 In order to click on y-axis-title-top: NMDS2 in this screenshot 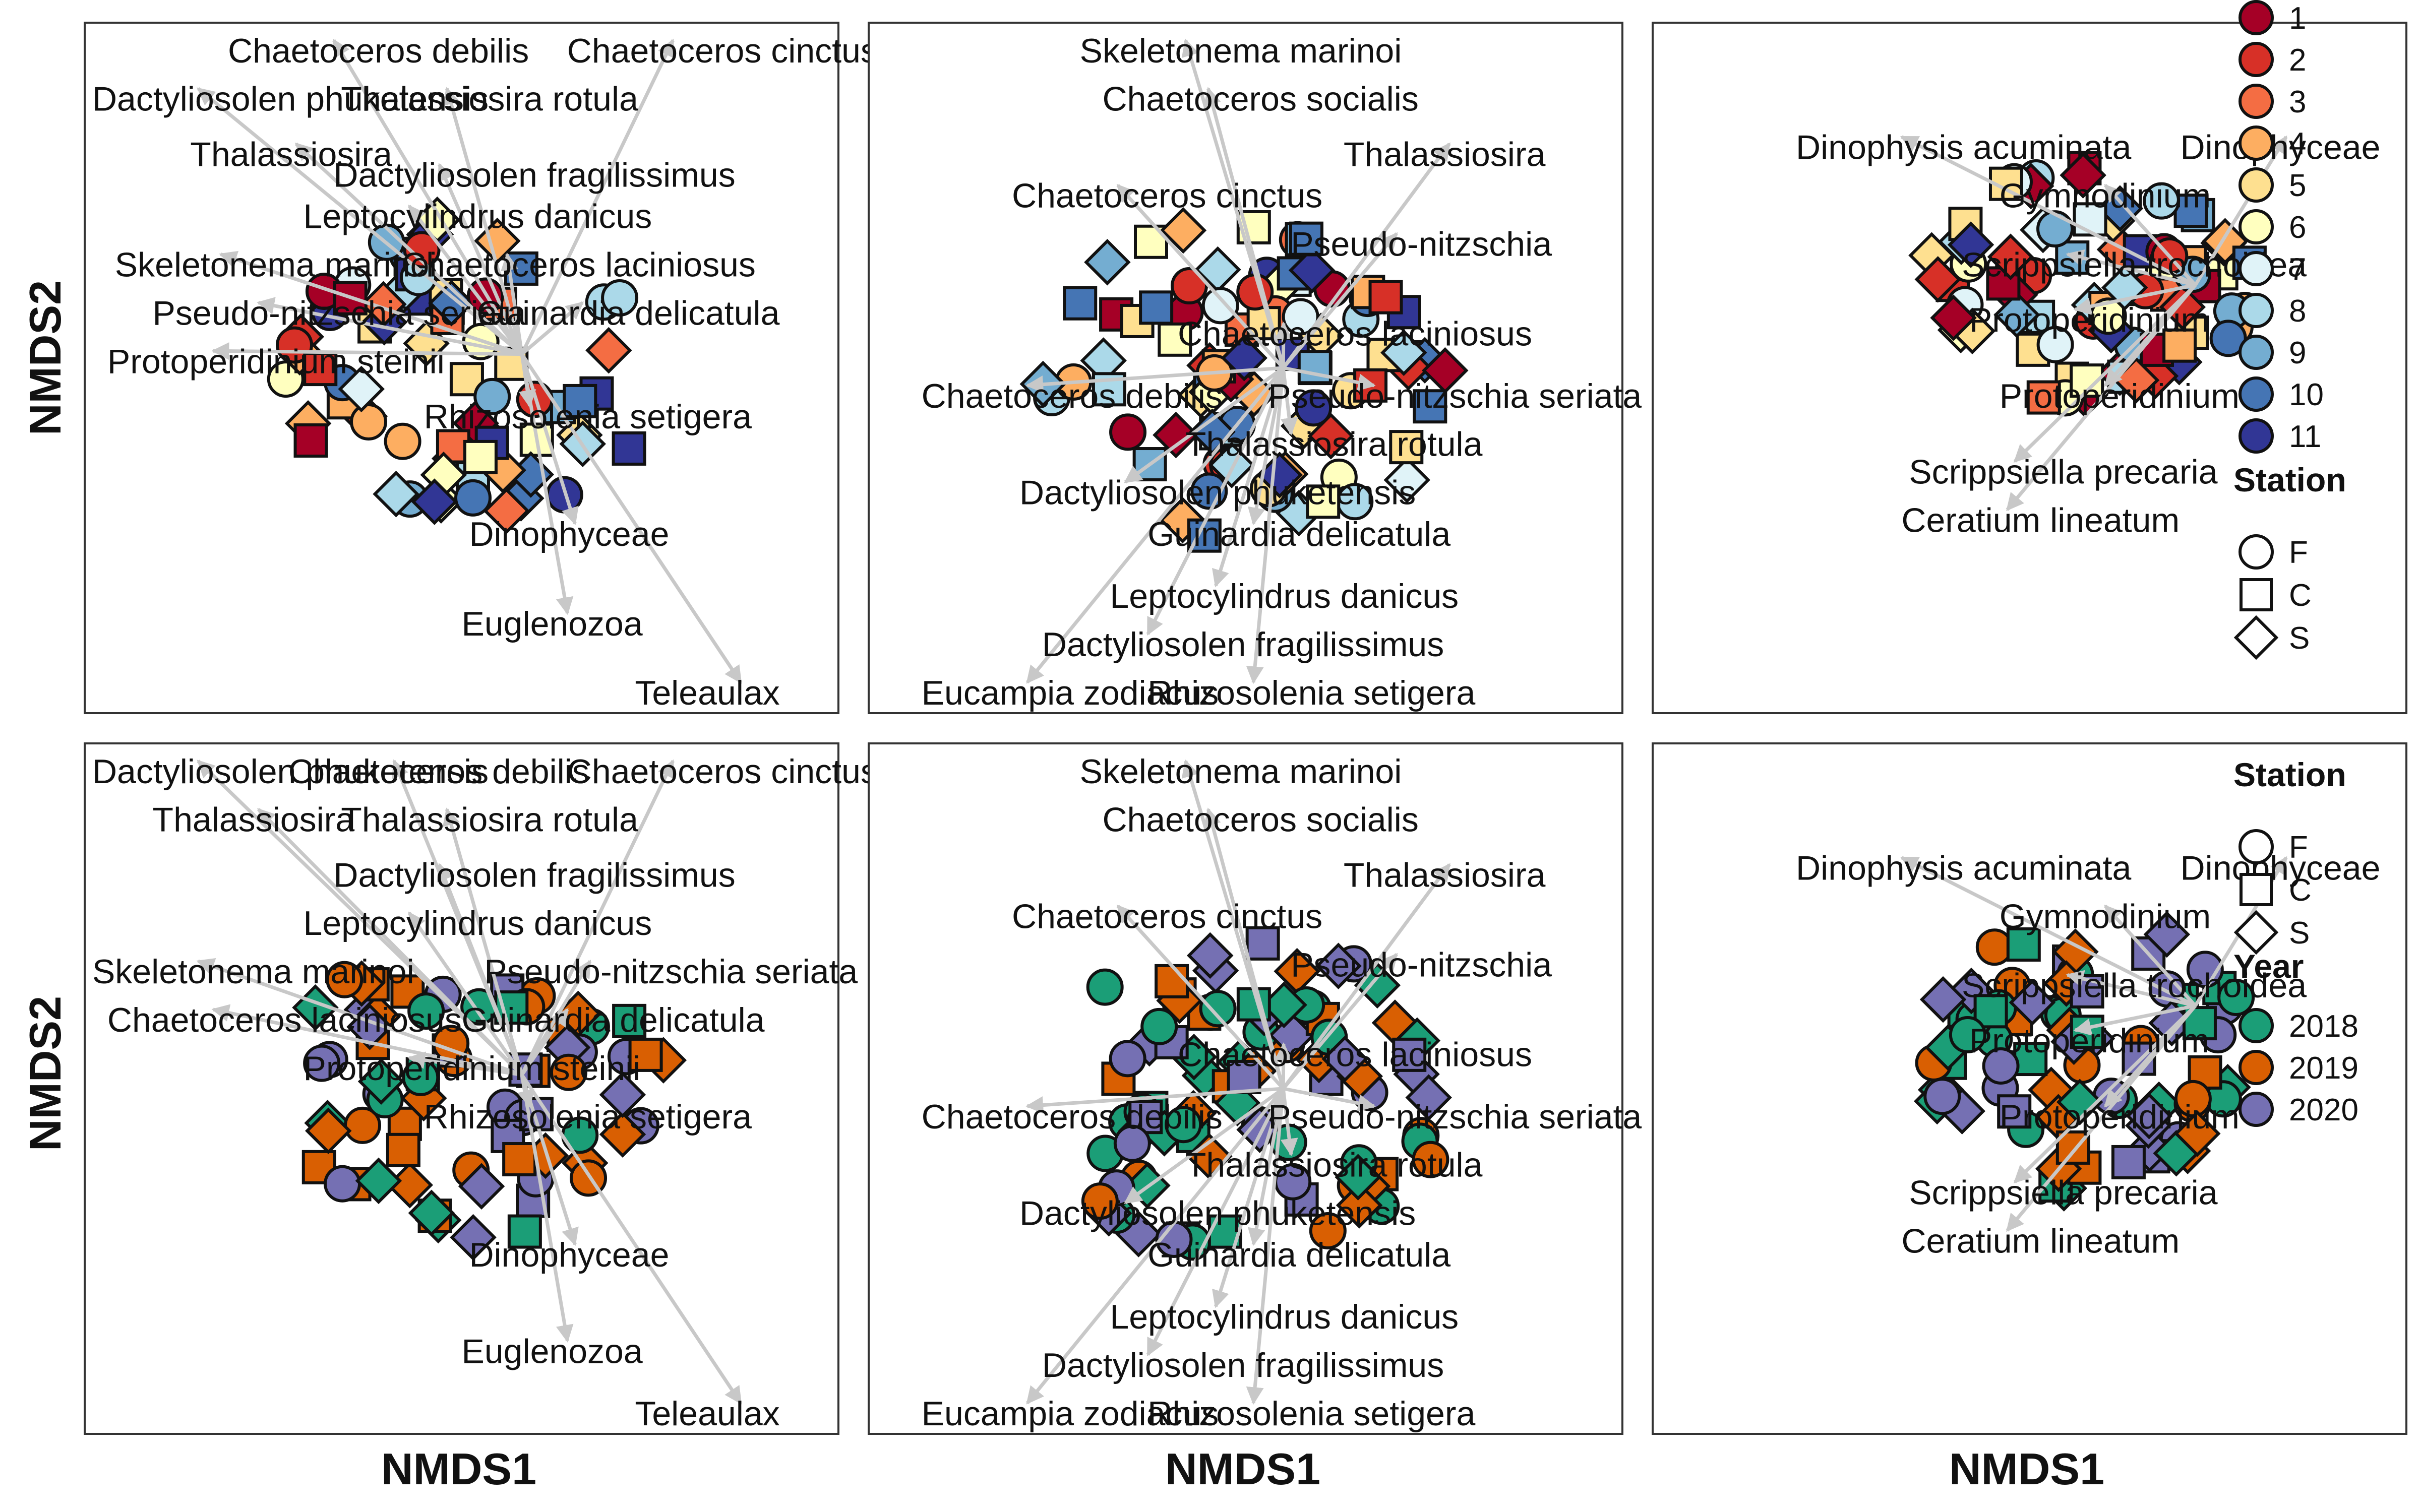, I will do `click(45, 357)`.